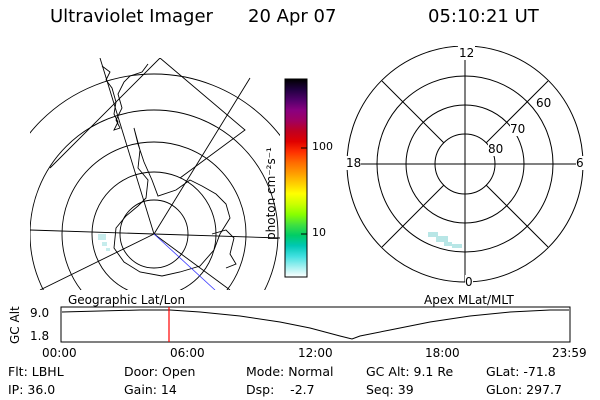 Image resolution: width=600 pixels, height=400 pixels. Describe the element at coordinates (224, 249) in the screenshot. I see `coastline-ice-shelf` at that location.